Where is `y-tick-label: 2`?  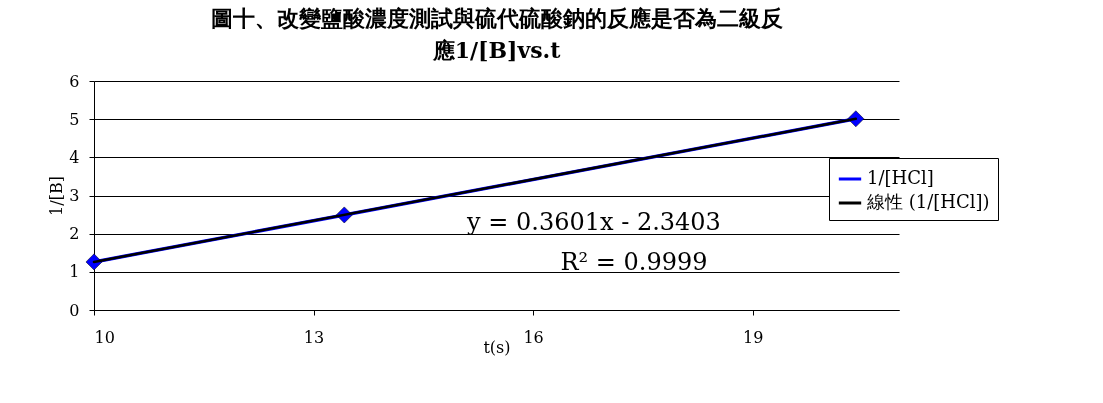 y-tick-label: 2 is located at coordinates (74, 234).